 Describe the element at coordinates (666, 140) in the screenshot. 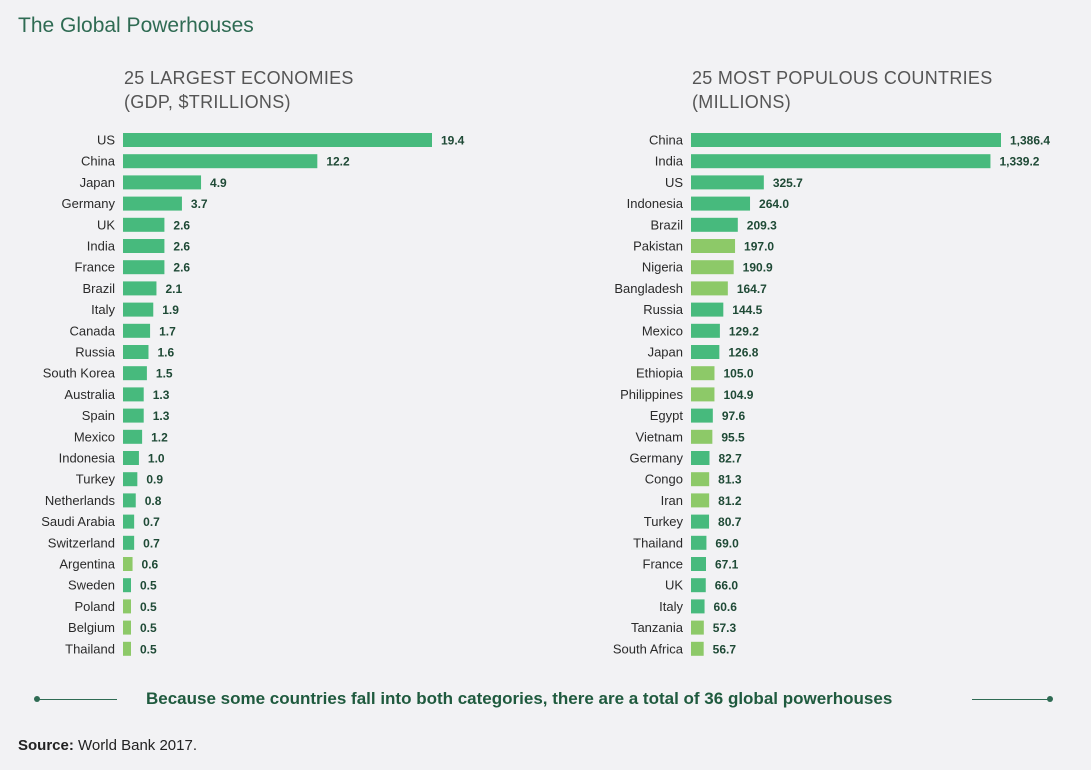

I see `category-label: China` at that location.